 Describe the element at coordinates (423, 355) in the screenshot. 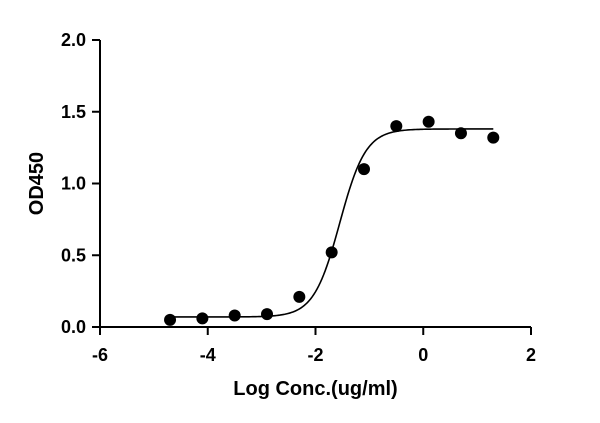

I see `x-tick-label: 0` at that location.